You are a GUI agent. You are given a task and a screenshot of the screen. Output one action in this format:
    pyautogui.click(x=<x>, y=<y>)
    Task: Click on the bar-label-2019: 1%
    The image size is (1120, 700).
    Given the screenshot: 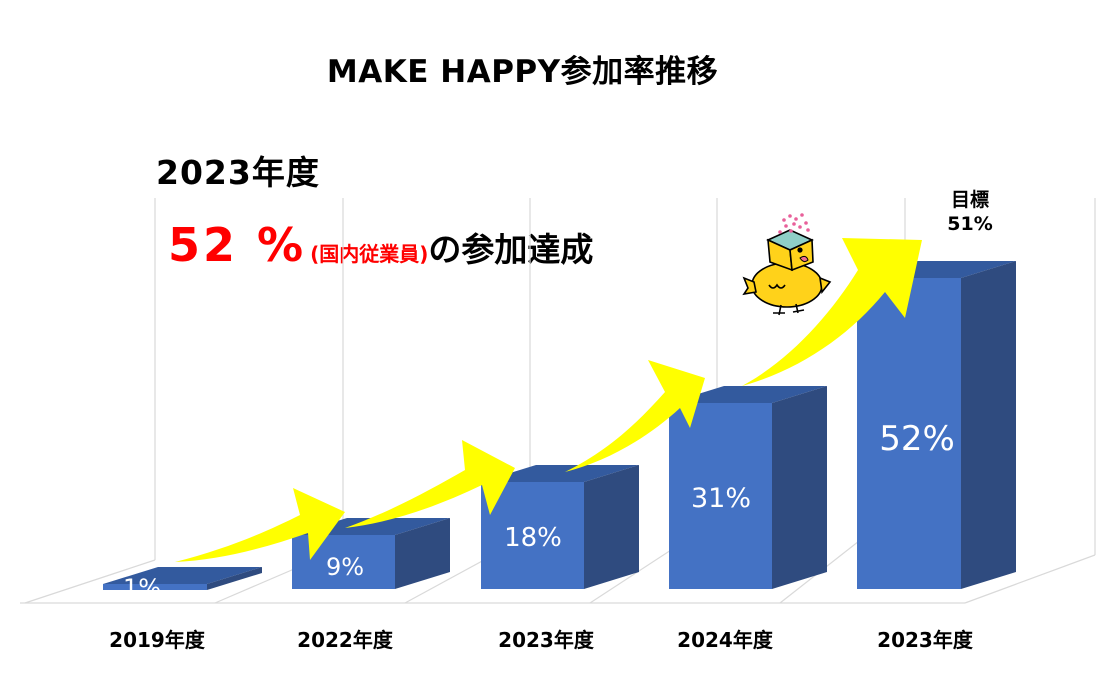 What is the action you would take?
    pyautogui.click(x=142, y=588)
    